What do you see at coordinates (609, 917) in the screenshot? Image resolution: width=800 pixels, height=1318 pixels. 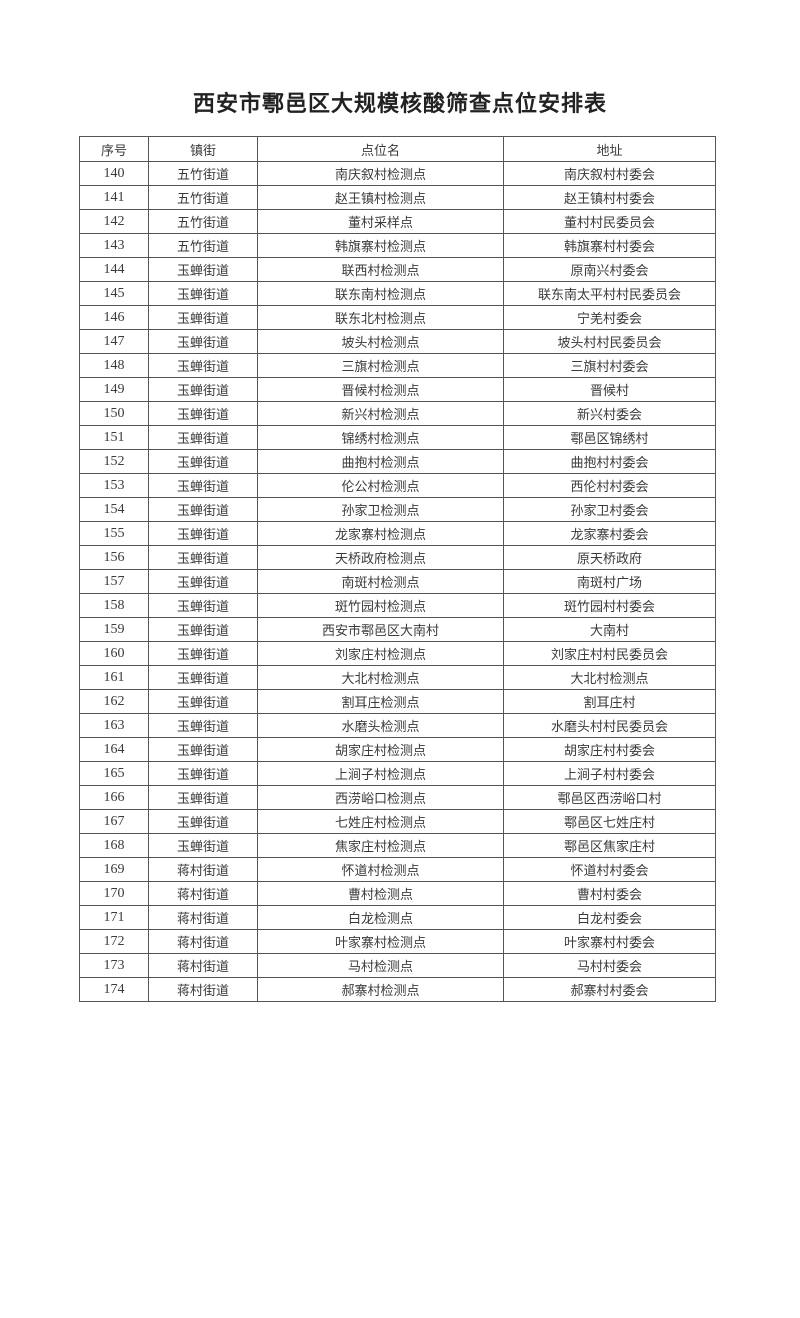 I see `cell-address: 白龙村委会` at bounding box center [609, 917].